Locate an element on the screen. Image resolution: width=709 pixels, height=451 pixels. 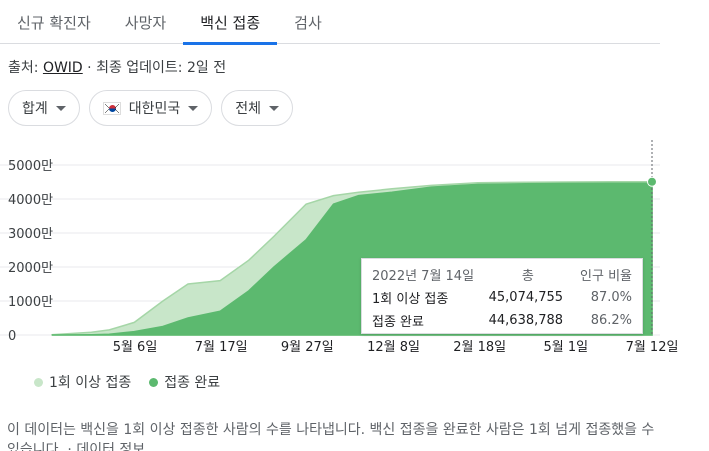
country-filter-dropdown: 대한민국 is located at coordinates (150, 108).